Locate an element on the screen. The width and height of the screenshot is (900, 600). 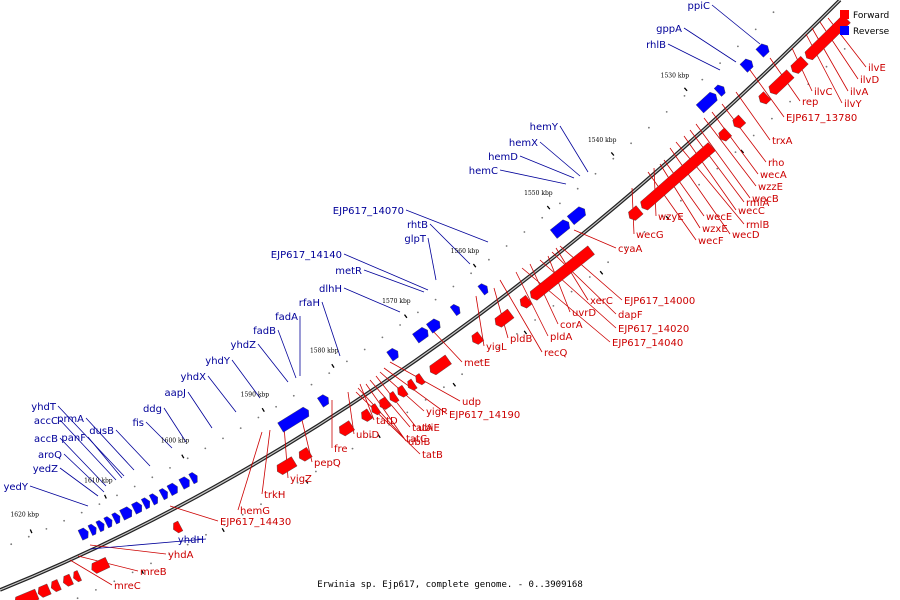
gene-label: hemC is located at coordinates (483, 171).